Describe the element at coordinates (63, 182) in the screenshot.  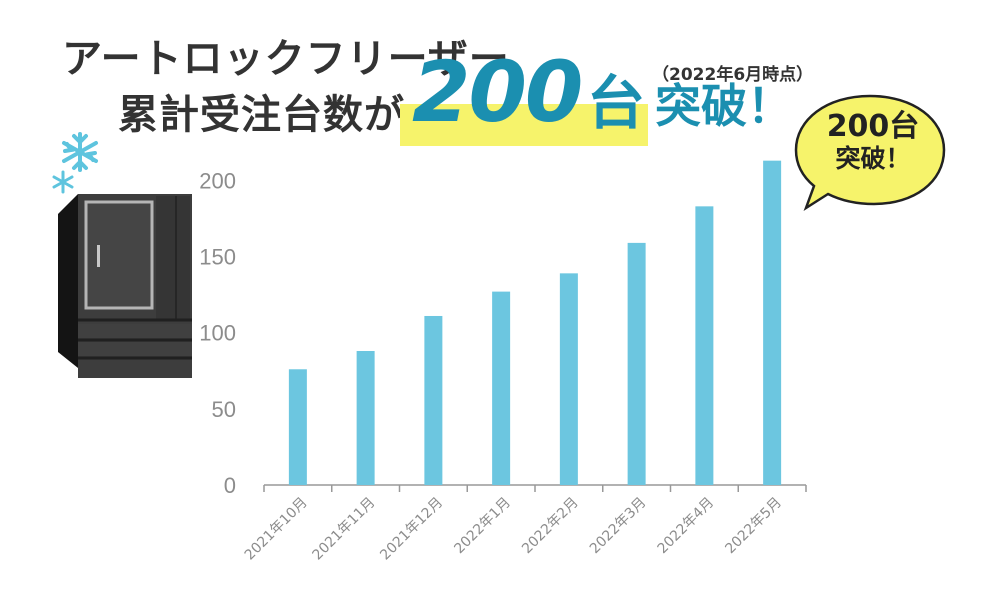
I see `snowflake-small-icon` at that location.